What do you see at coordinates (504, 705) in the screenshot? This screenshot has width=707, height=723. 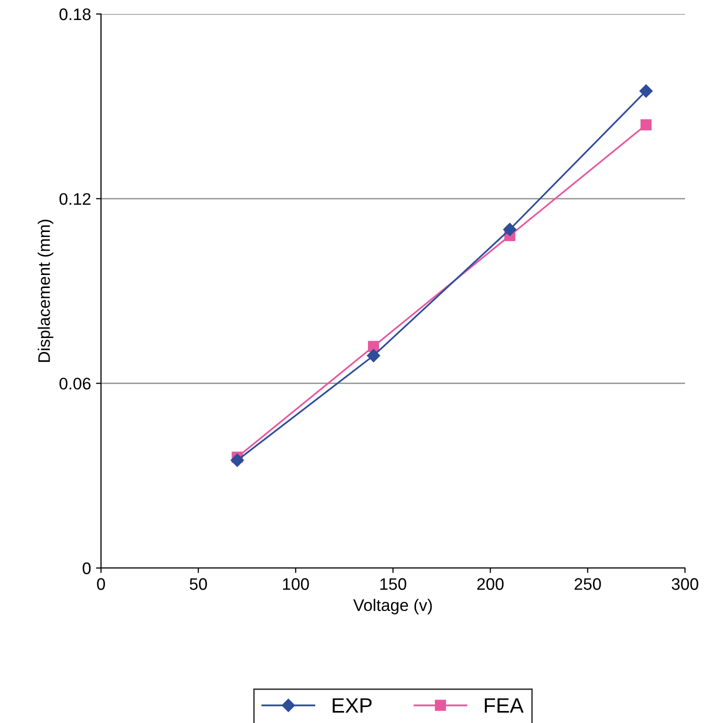 I see `legend-label: FEA` at bounding box center [504, 705].